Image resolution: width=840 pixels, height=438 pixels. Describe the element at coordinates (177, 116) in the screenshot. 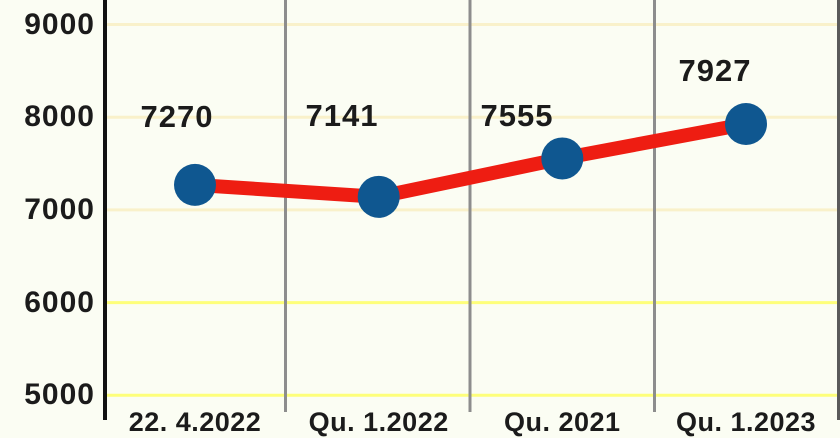

I see `data-point-label: 7270` at that location.